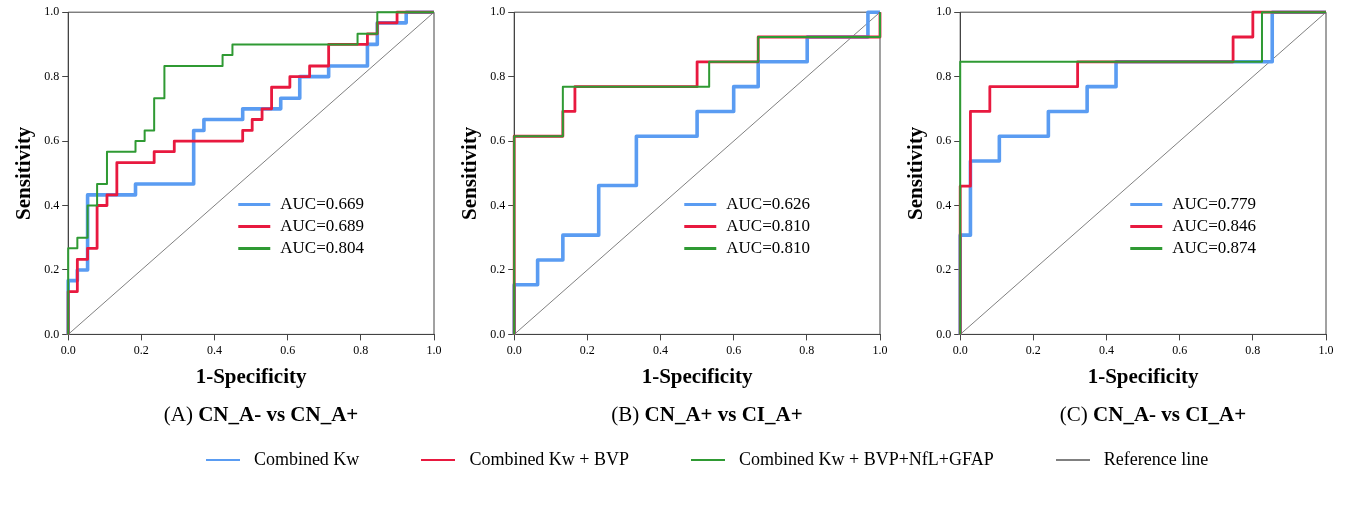 The height and width of the screenshot is (530, 1354). Describe the element at coordinates (322, 247) in the screenshot. I see `legend-label: AUC=0.804` at that location.